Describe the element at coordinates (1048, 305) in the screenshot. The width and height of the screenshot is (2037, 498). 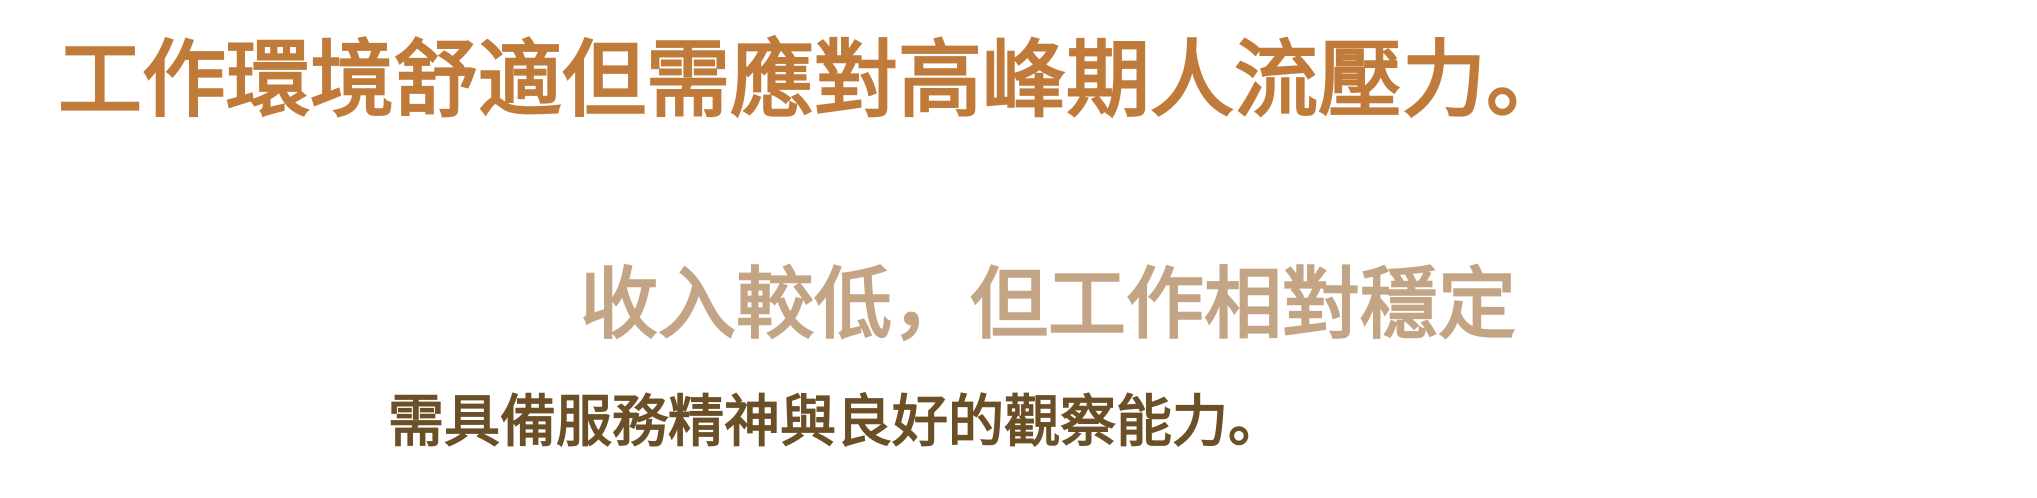
I see `subheading-income-stability: 收入較低，但工作相對穩定` at that location.